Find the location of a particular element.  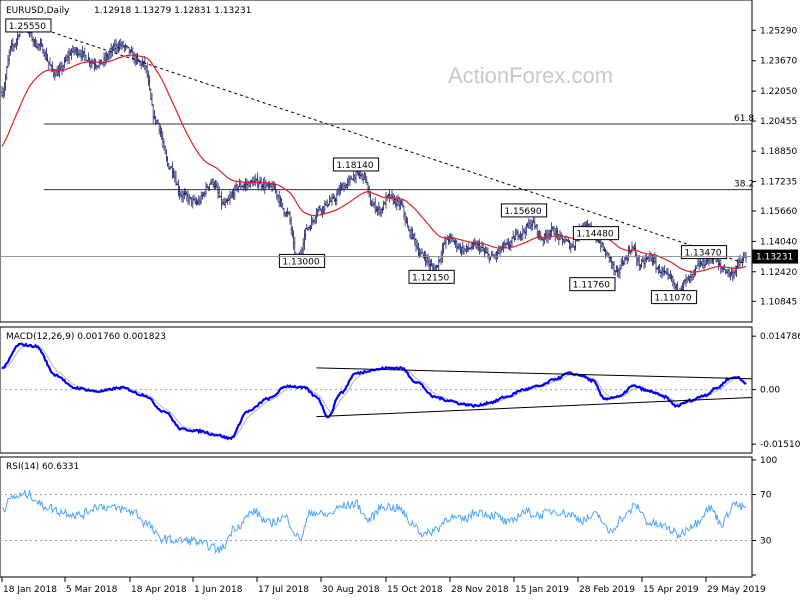

x-tick-label: 28 Nov 2018 is located at coordinates (480, 590).